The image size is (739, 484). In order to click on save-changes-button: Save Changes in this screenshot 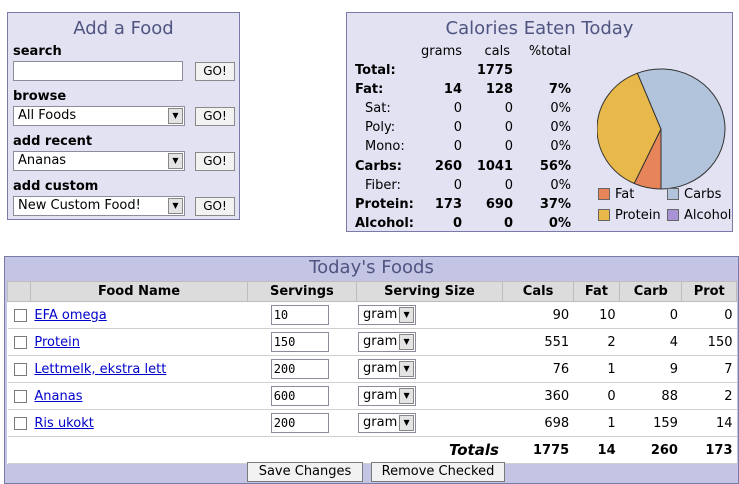, I will do `click(305, 472)`.